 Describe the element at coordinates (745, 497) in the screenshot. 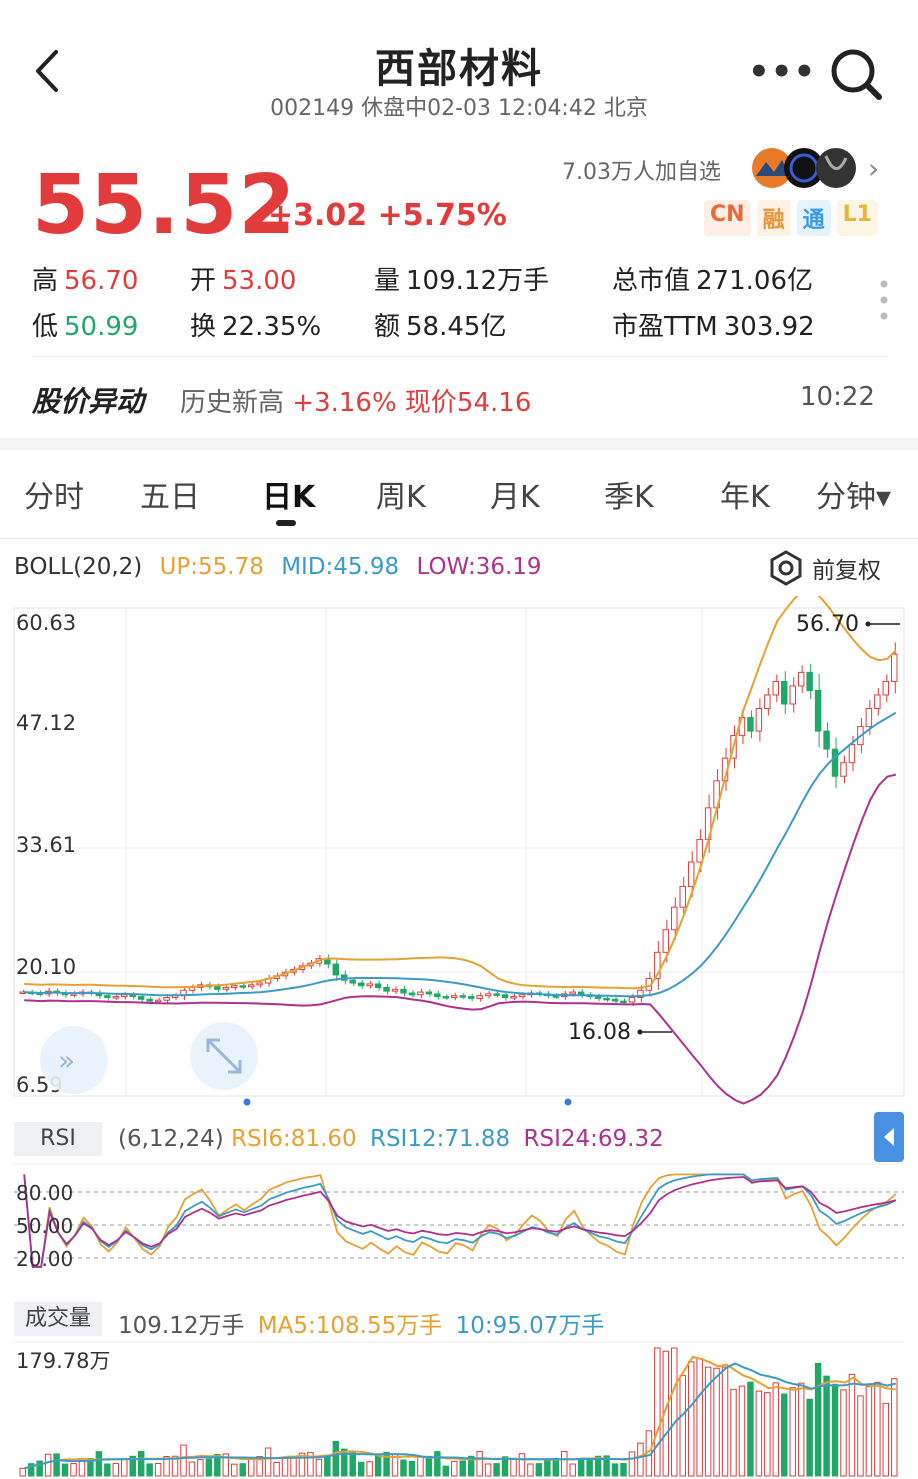

I see `tab-yearly-k: 年K` at that location.